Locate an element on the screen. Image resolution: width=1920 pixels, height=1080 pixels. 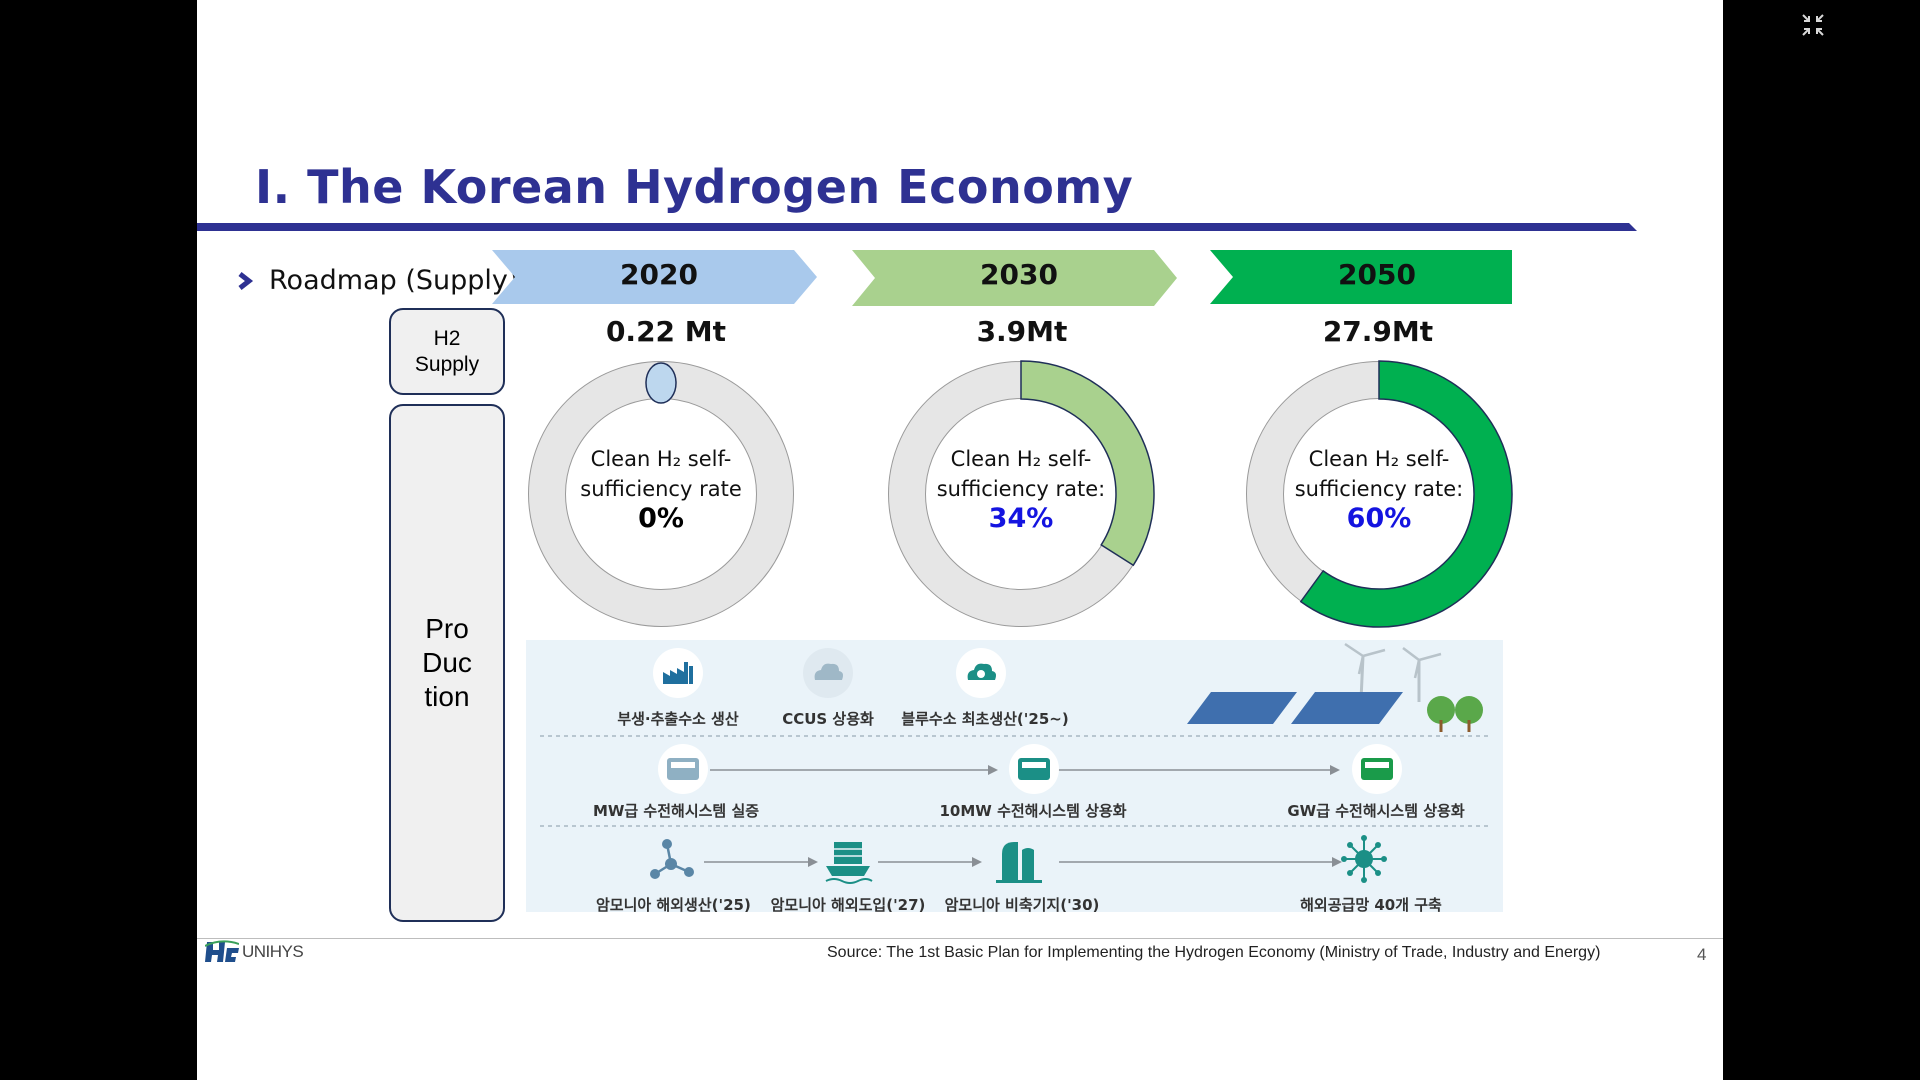
solar-wind-icon is located at coordinates (1335, 687).